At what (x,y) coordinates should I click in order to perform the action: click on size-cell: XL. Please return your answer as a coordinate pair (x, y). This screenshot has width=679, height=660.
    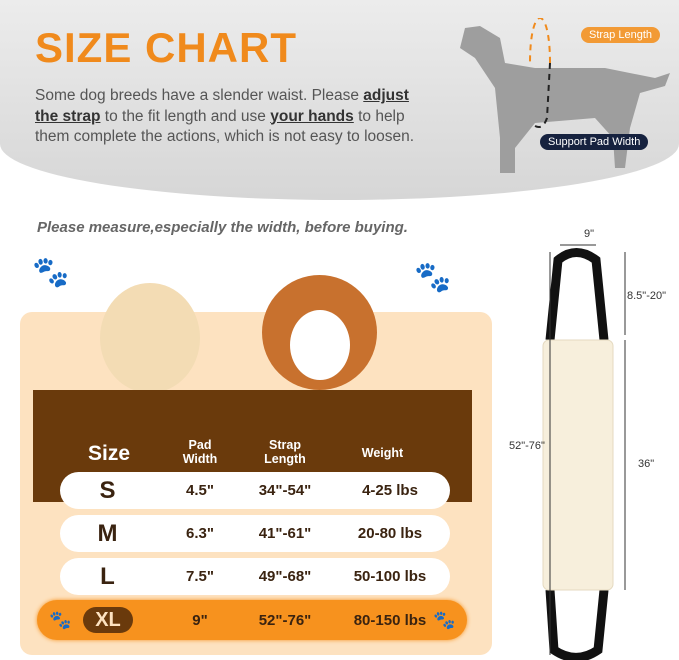
    Looking at the image, I should click on (108, 620).